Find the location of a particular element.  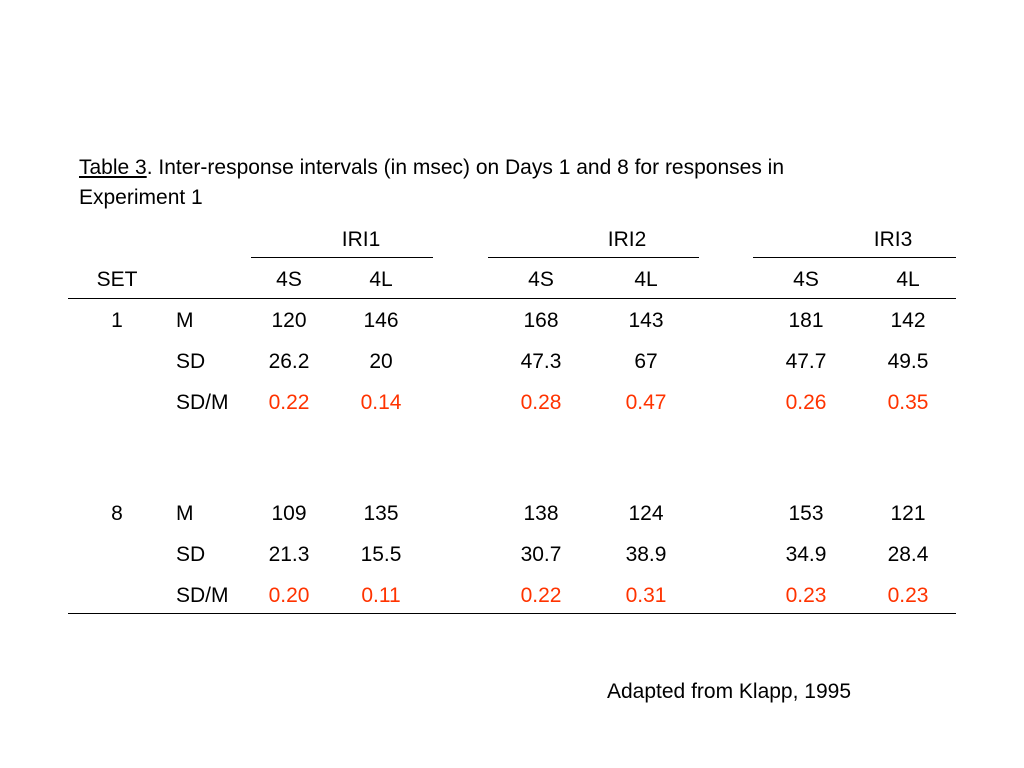

set-column-header: SET is located at coordinates (117, 279).